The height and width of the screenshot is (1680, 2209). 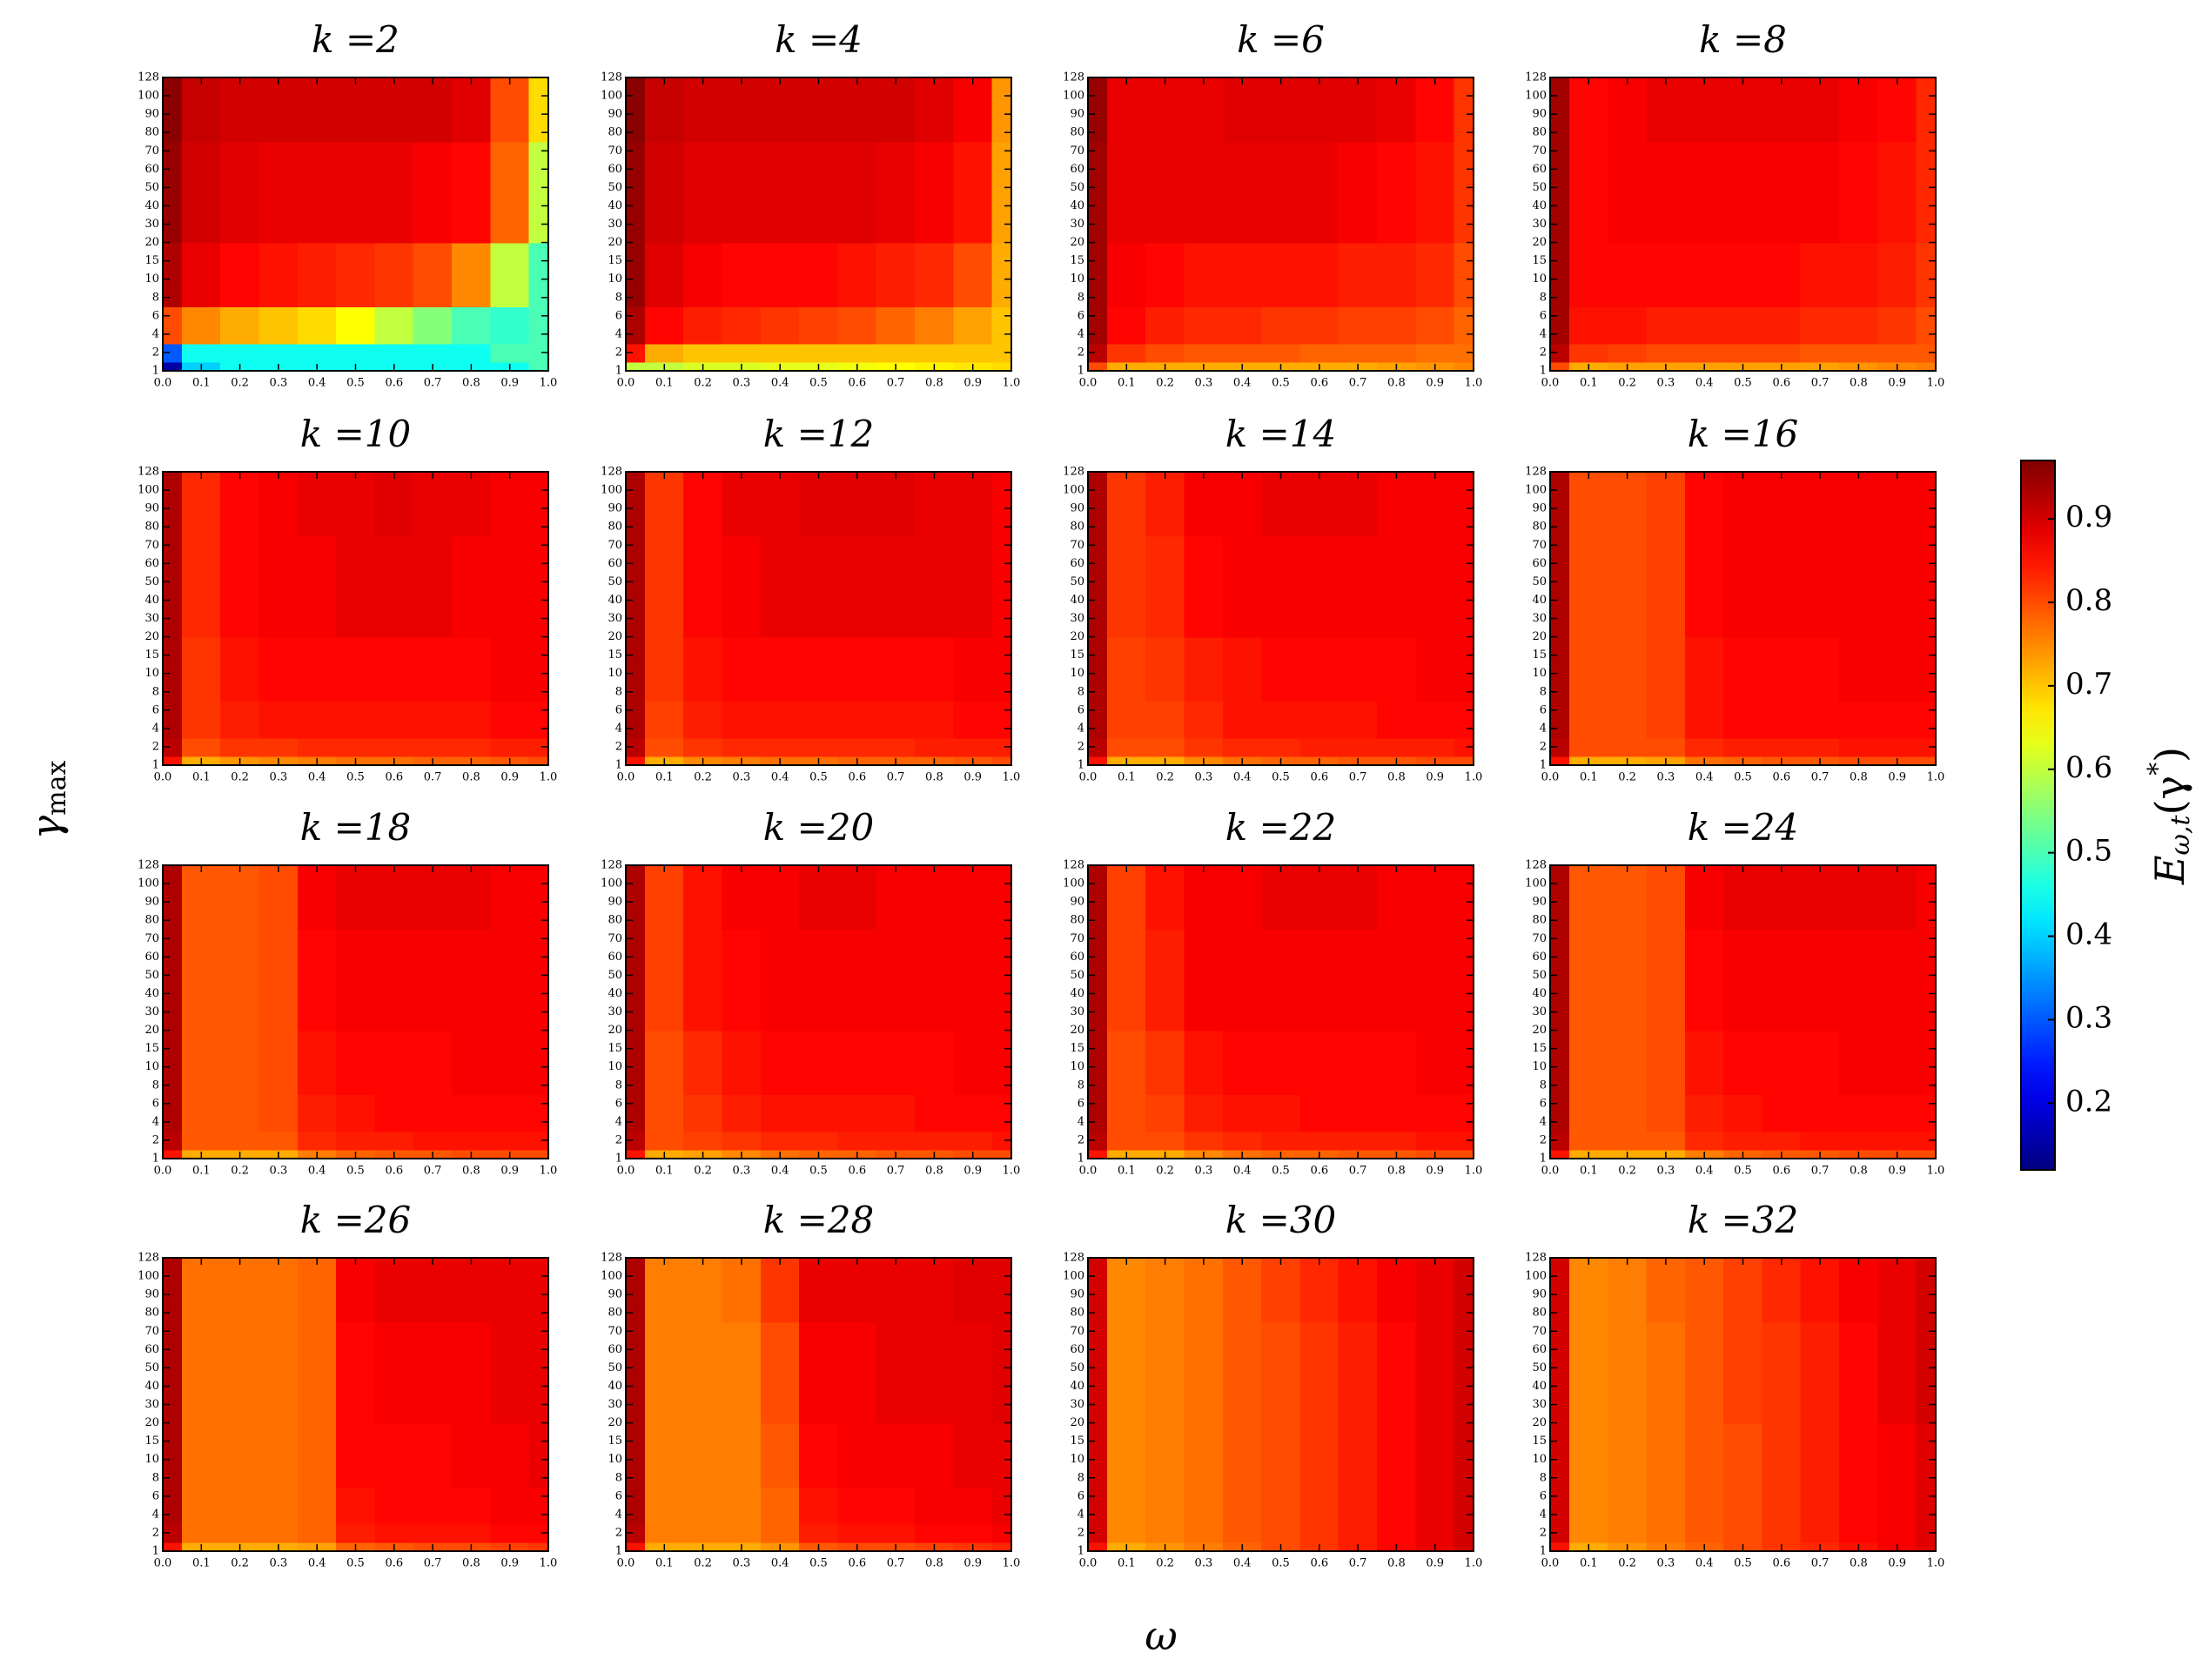 What do you see at coordinates (57, 788) in the screenshot?
I see `y-axis-label-sub: max` at bounding box center [57, 788].